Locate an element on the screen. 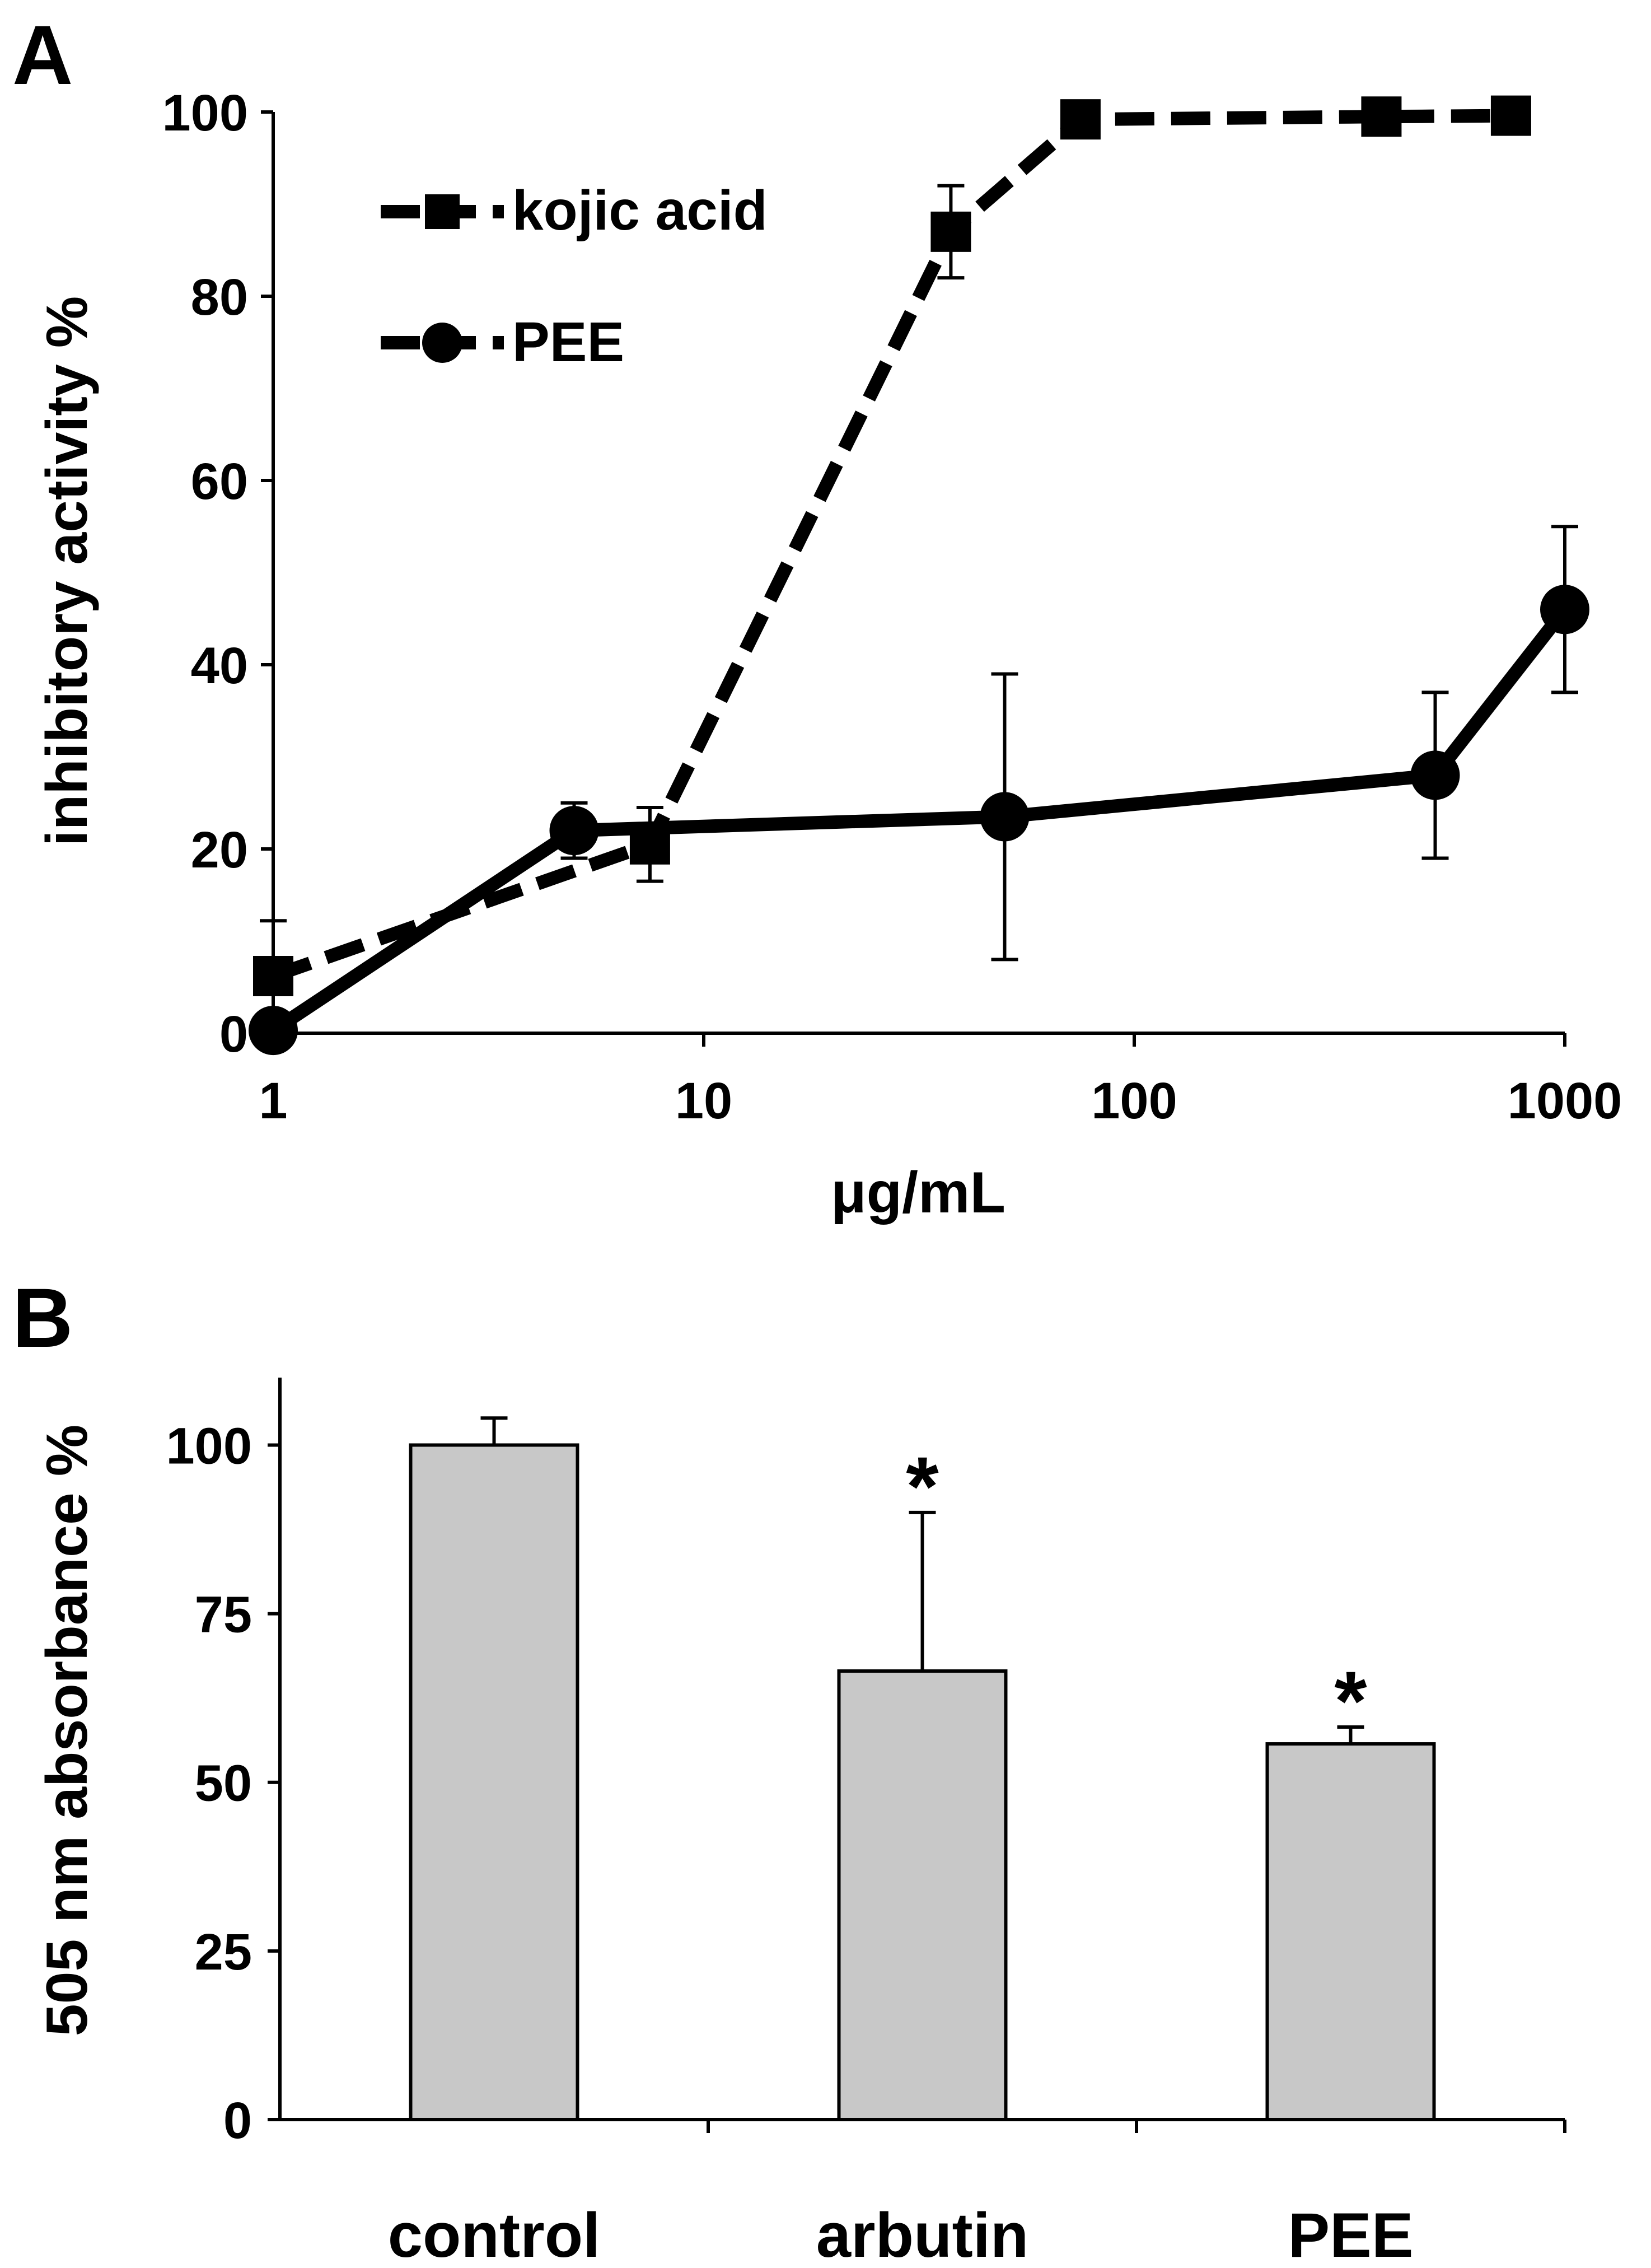  y-tick-label-25: 25 is located at coordinates (223, 1953).